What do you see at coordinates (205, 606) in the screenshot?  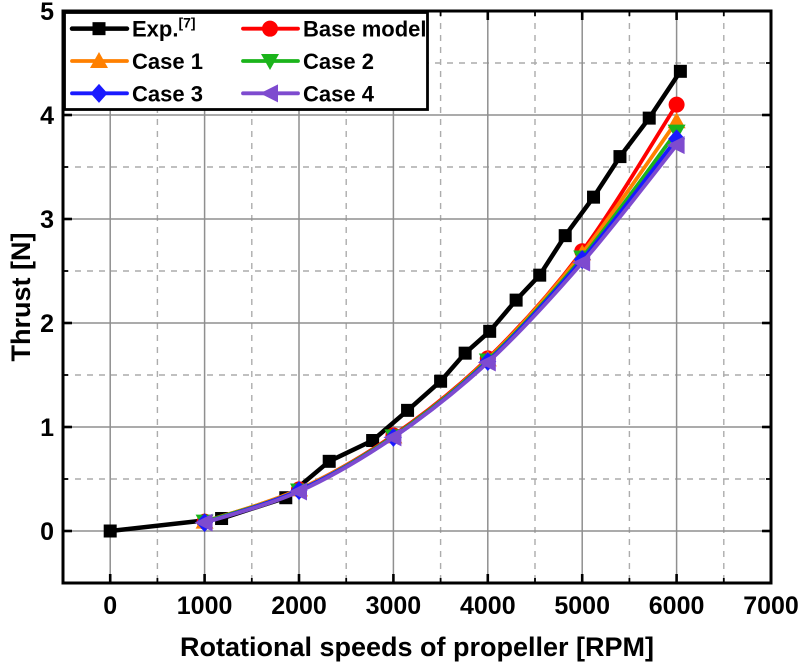 I see `x-tick-label: 1000` at bounding box center [205, 606].